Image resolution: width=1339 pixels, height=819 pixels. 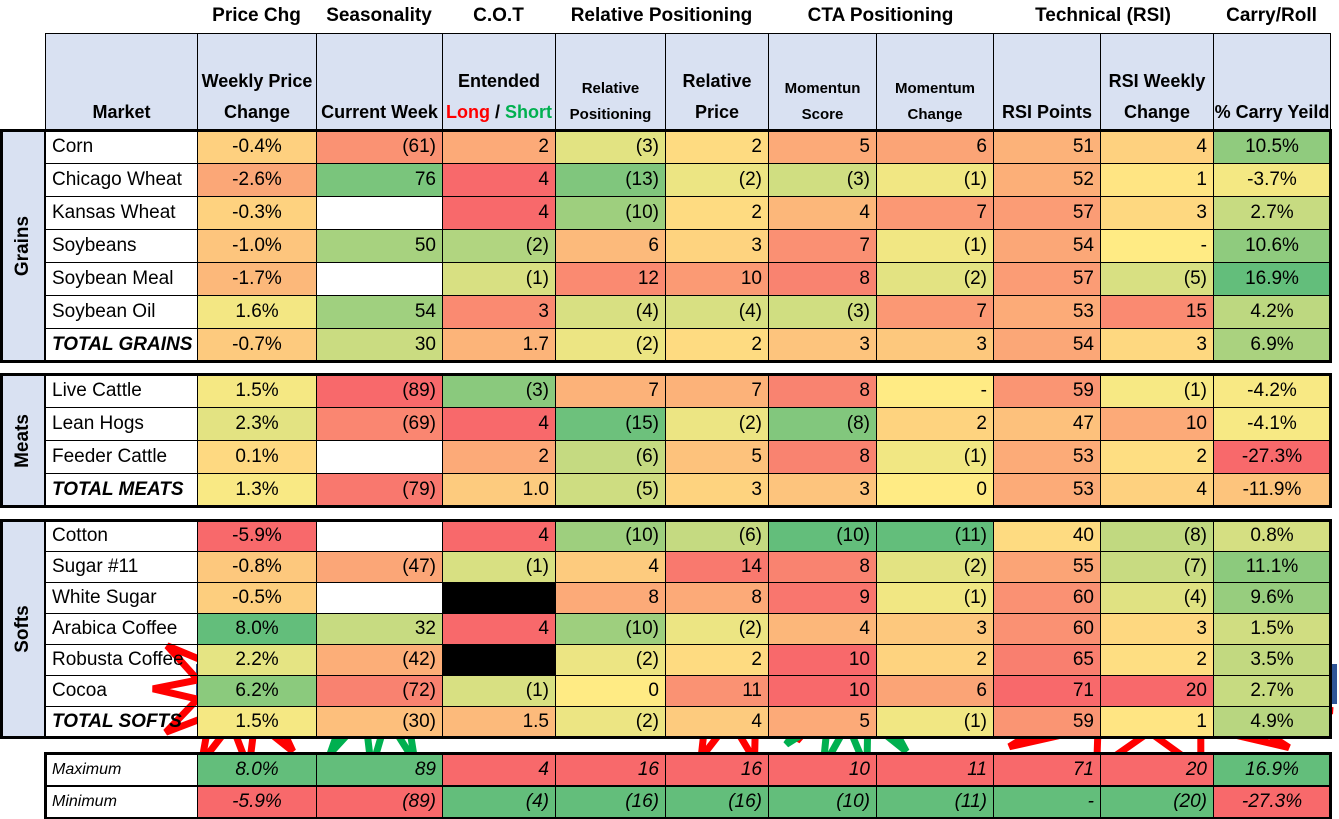 I want to click on market-name: Sugar #11, so click(x=121, y=567).